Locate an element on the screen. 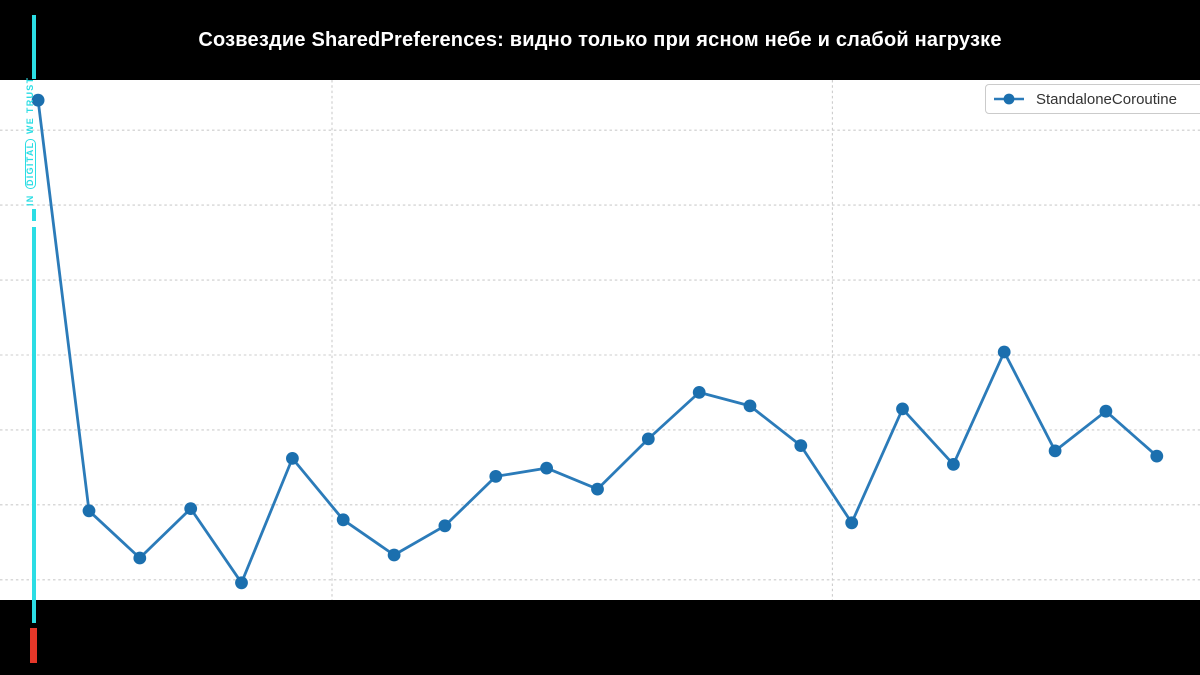 The width and height of the screenshot is (1200, 675). watermark-red-bar is located at coordinates (33, 645).